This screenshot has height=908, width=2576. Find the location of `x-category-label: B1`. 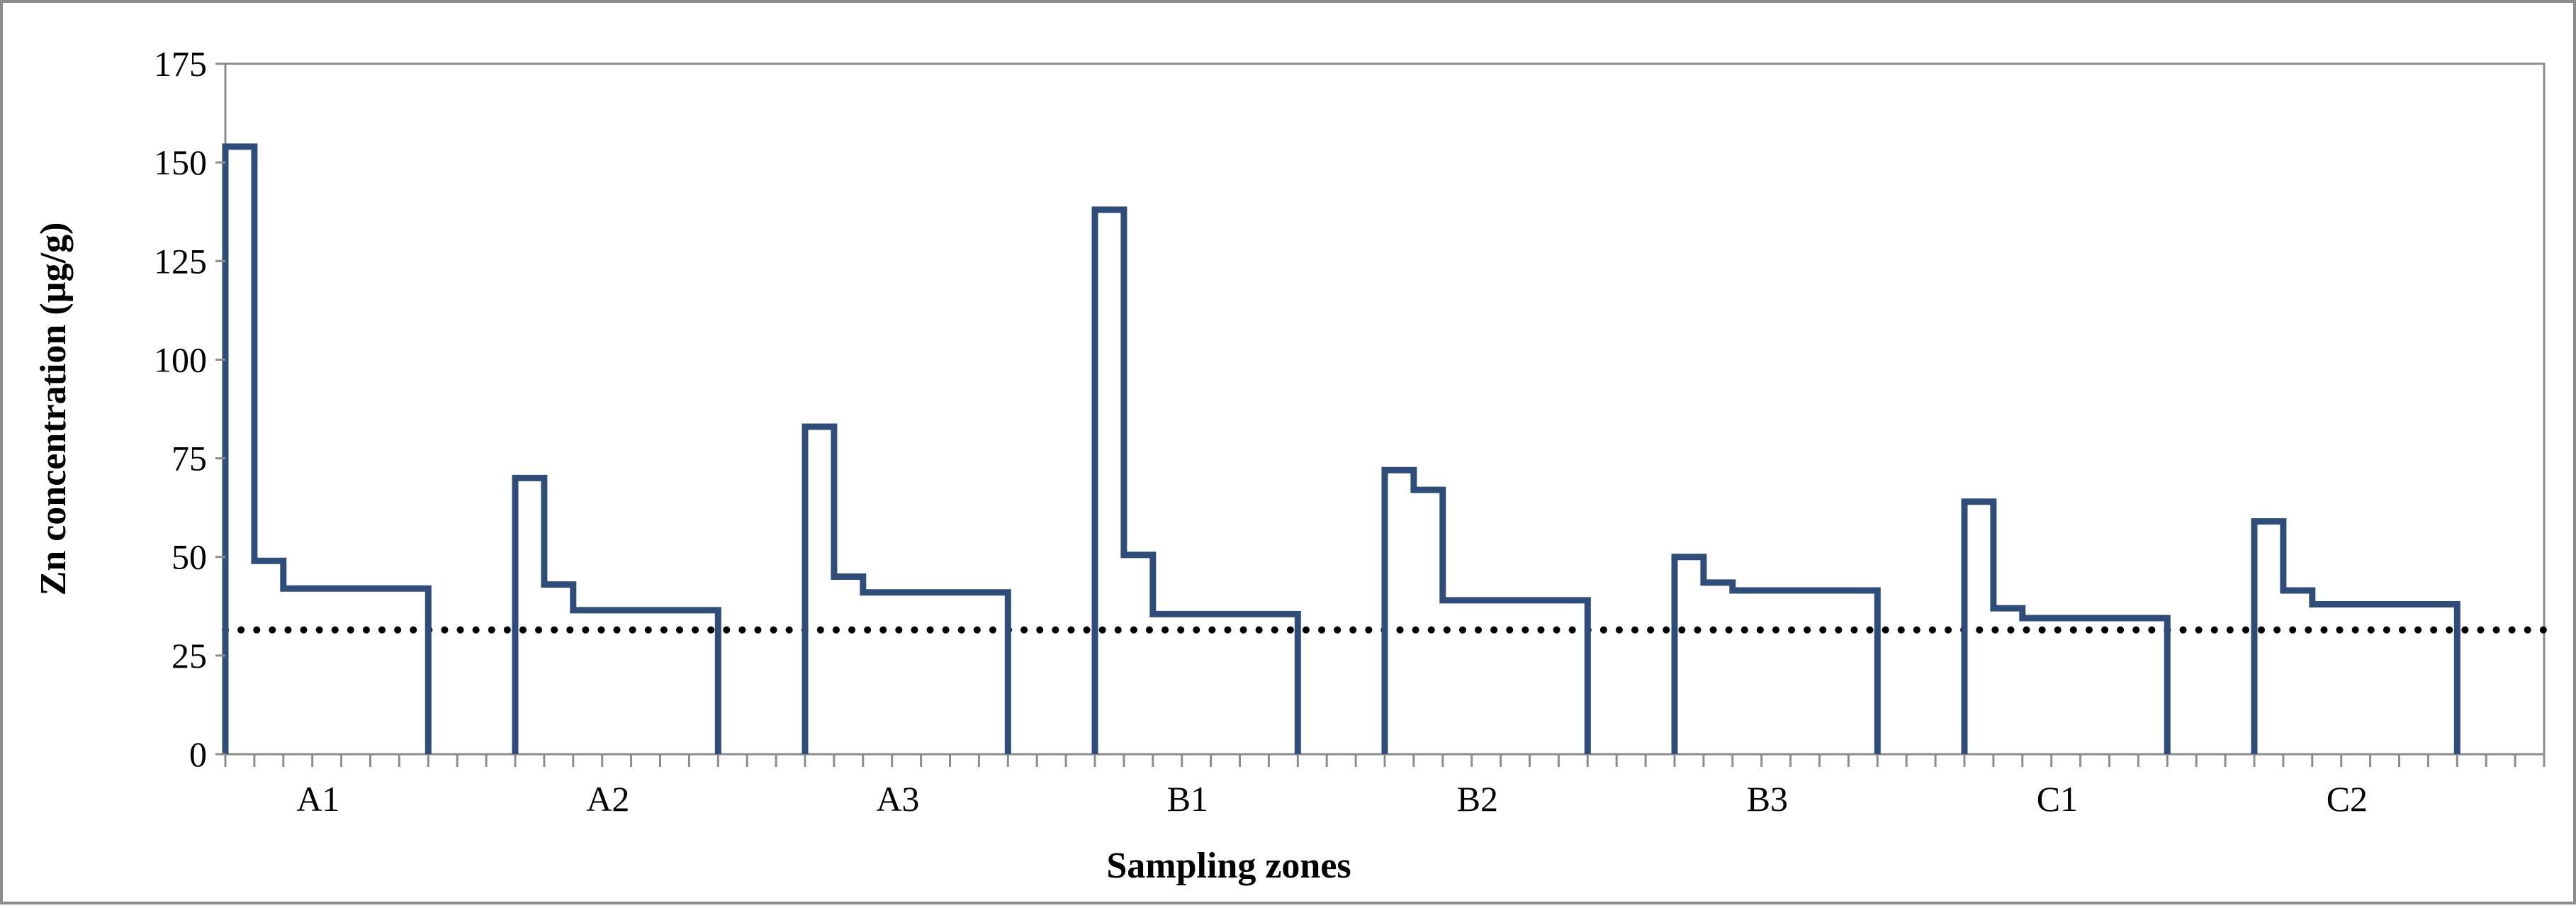

x-category-label: B1 is located at coordinates (1187, 799).